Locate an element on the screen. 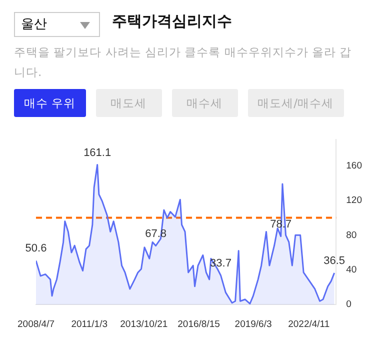  x-tick-label: 2013/10/21 is located at coordinates (144, 324).